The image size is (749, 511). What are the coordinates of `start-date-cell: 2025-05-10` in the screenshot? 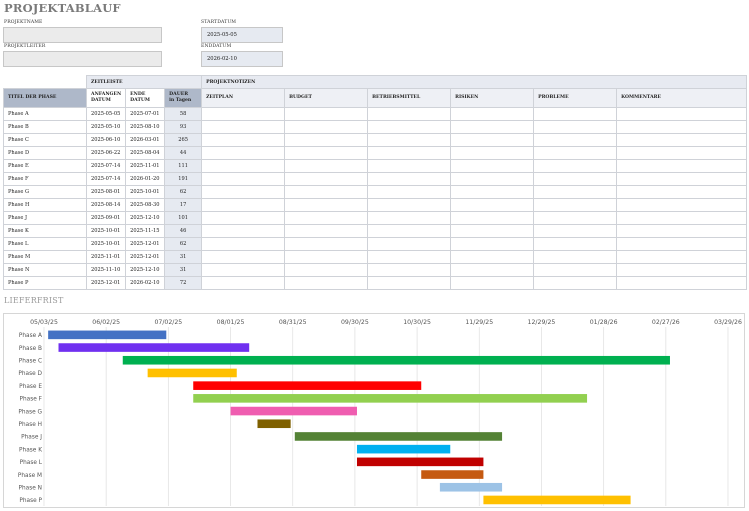 It's located at (106, 127).